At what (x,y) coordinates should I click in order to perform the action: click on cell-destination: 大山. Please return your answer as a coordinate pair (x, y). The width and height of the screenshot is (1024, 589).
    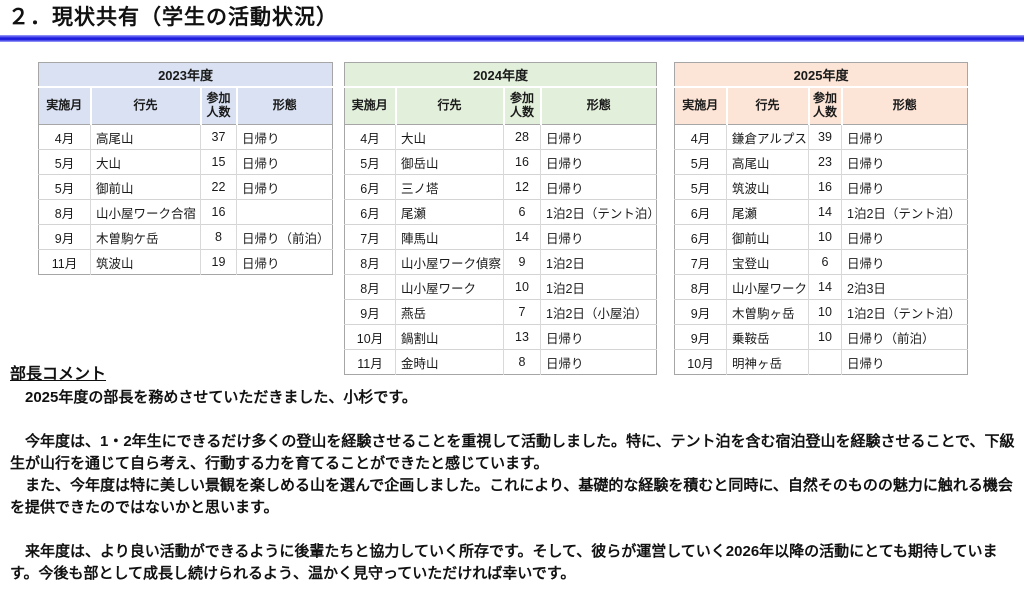
    Looking at the image, I should click on (449, 137).